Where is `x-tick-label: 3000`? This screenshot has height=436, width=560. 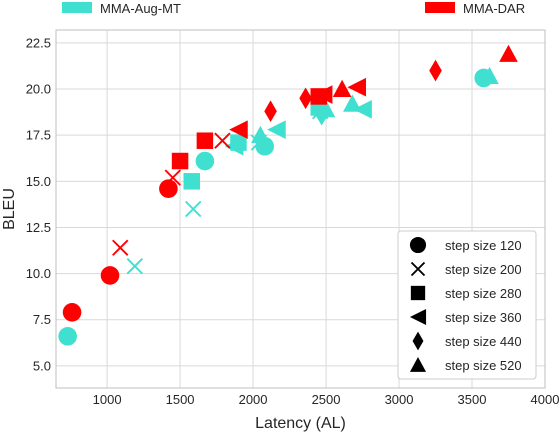
x-tick-label: 3000 is located at coordinates (399, 399).